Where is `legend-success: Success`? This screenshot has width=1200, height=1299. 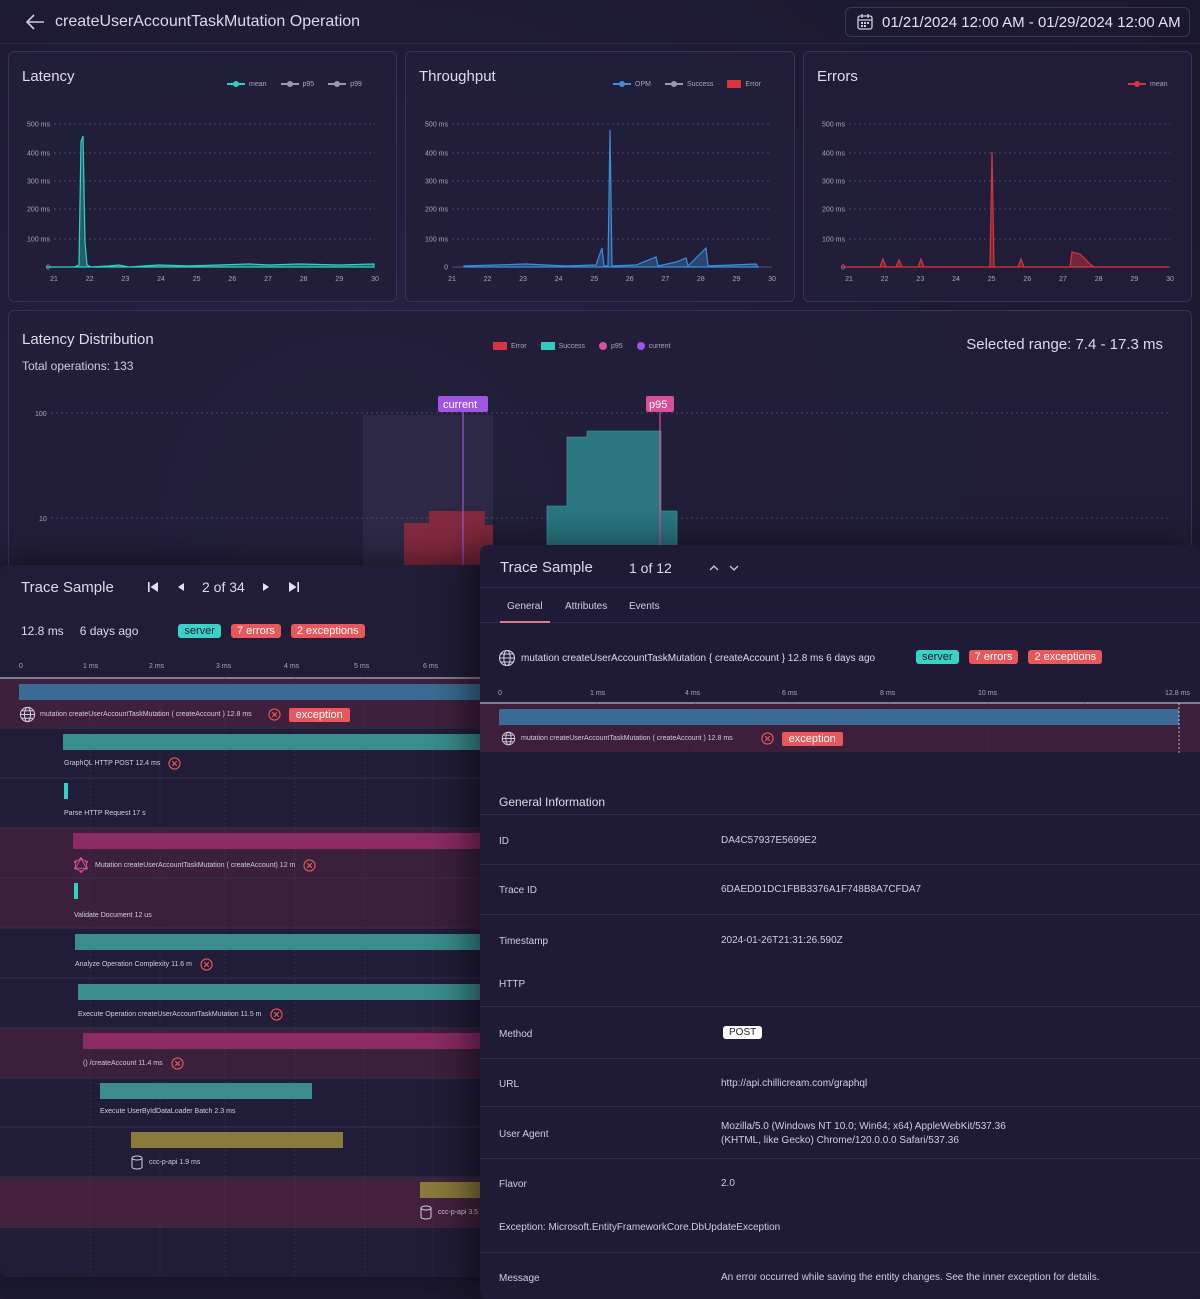
legend-success: Success is located at coordinates (688, 84).